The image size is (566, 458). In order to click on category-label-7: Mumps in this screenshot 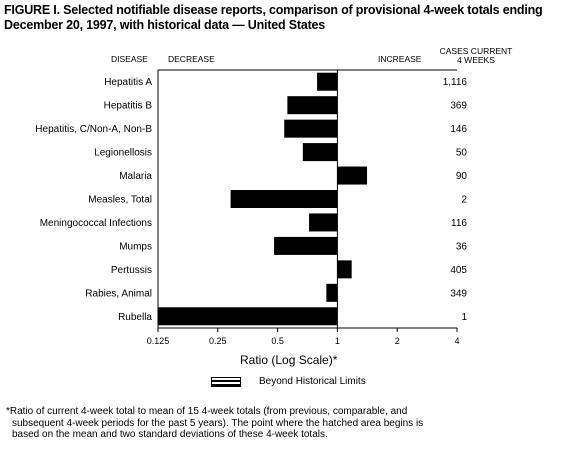, I will do `click(135, 246)`.